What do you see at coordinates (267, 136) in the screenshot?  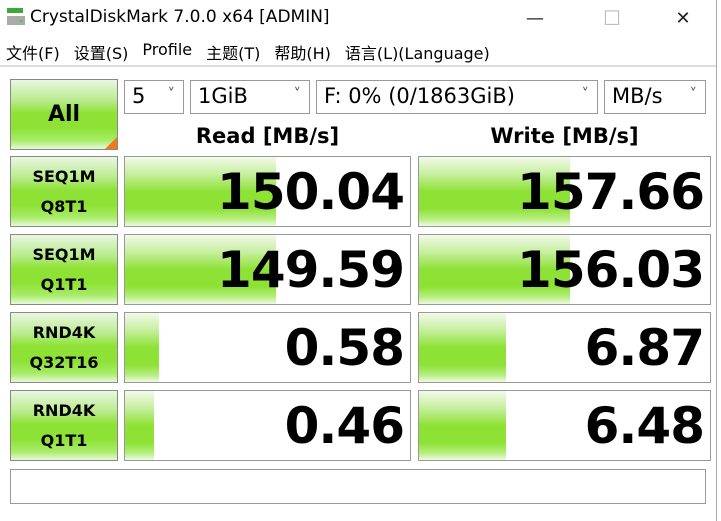 I see `read-header: Read [MB/s]` at bounding box center [267, 136].